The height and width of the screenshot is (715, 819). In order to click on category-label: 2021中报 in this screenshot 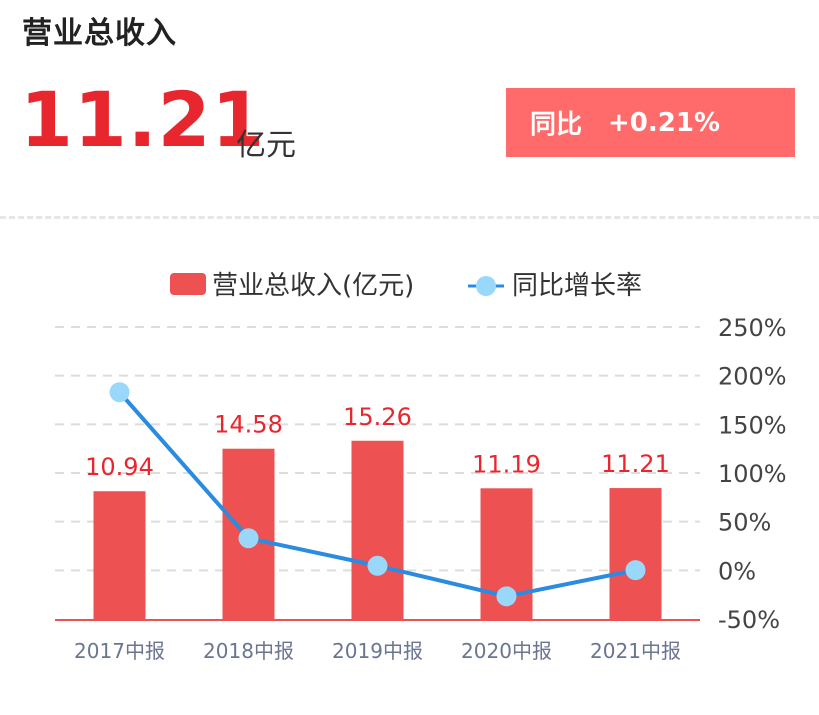, I will do `click(635, 651)`.